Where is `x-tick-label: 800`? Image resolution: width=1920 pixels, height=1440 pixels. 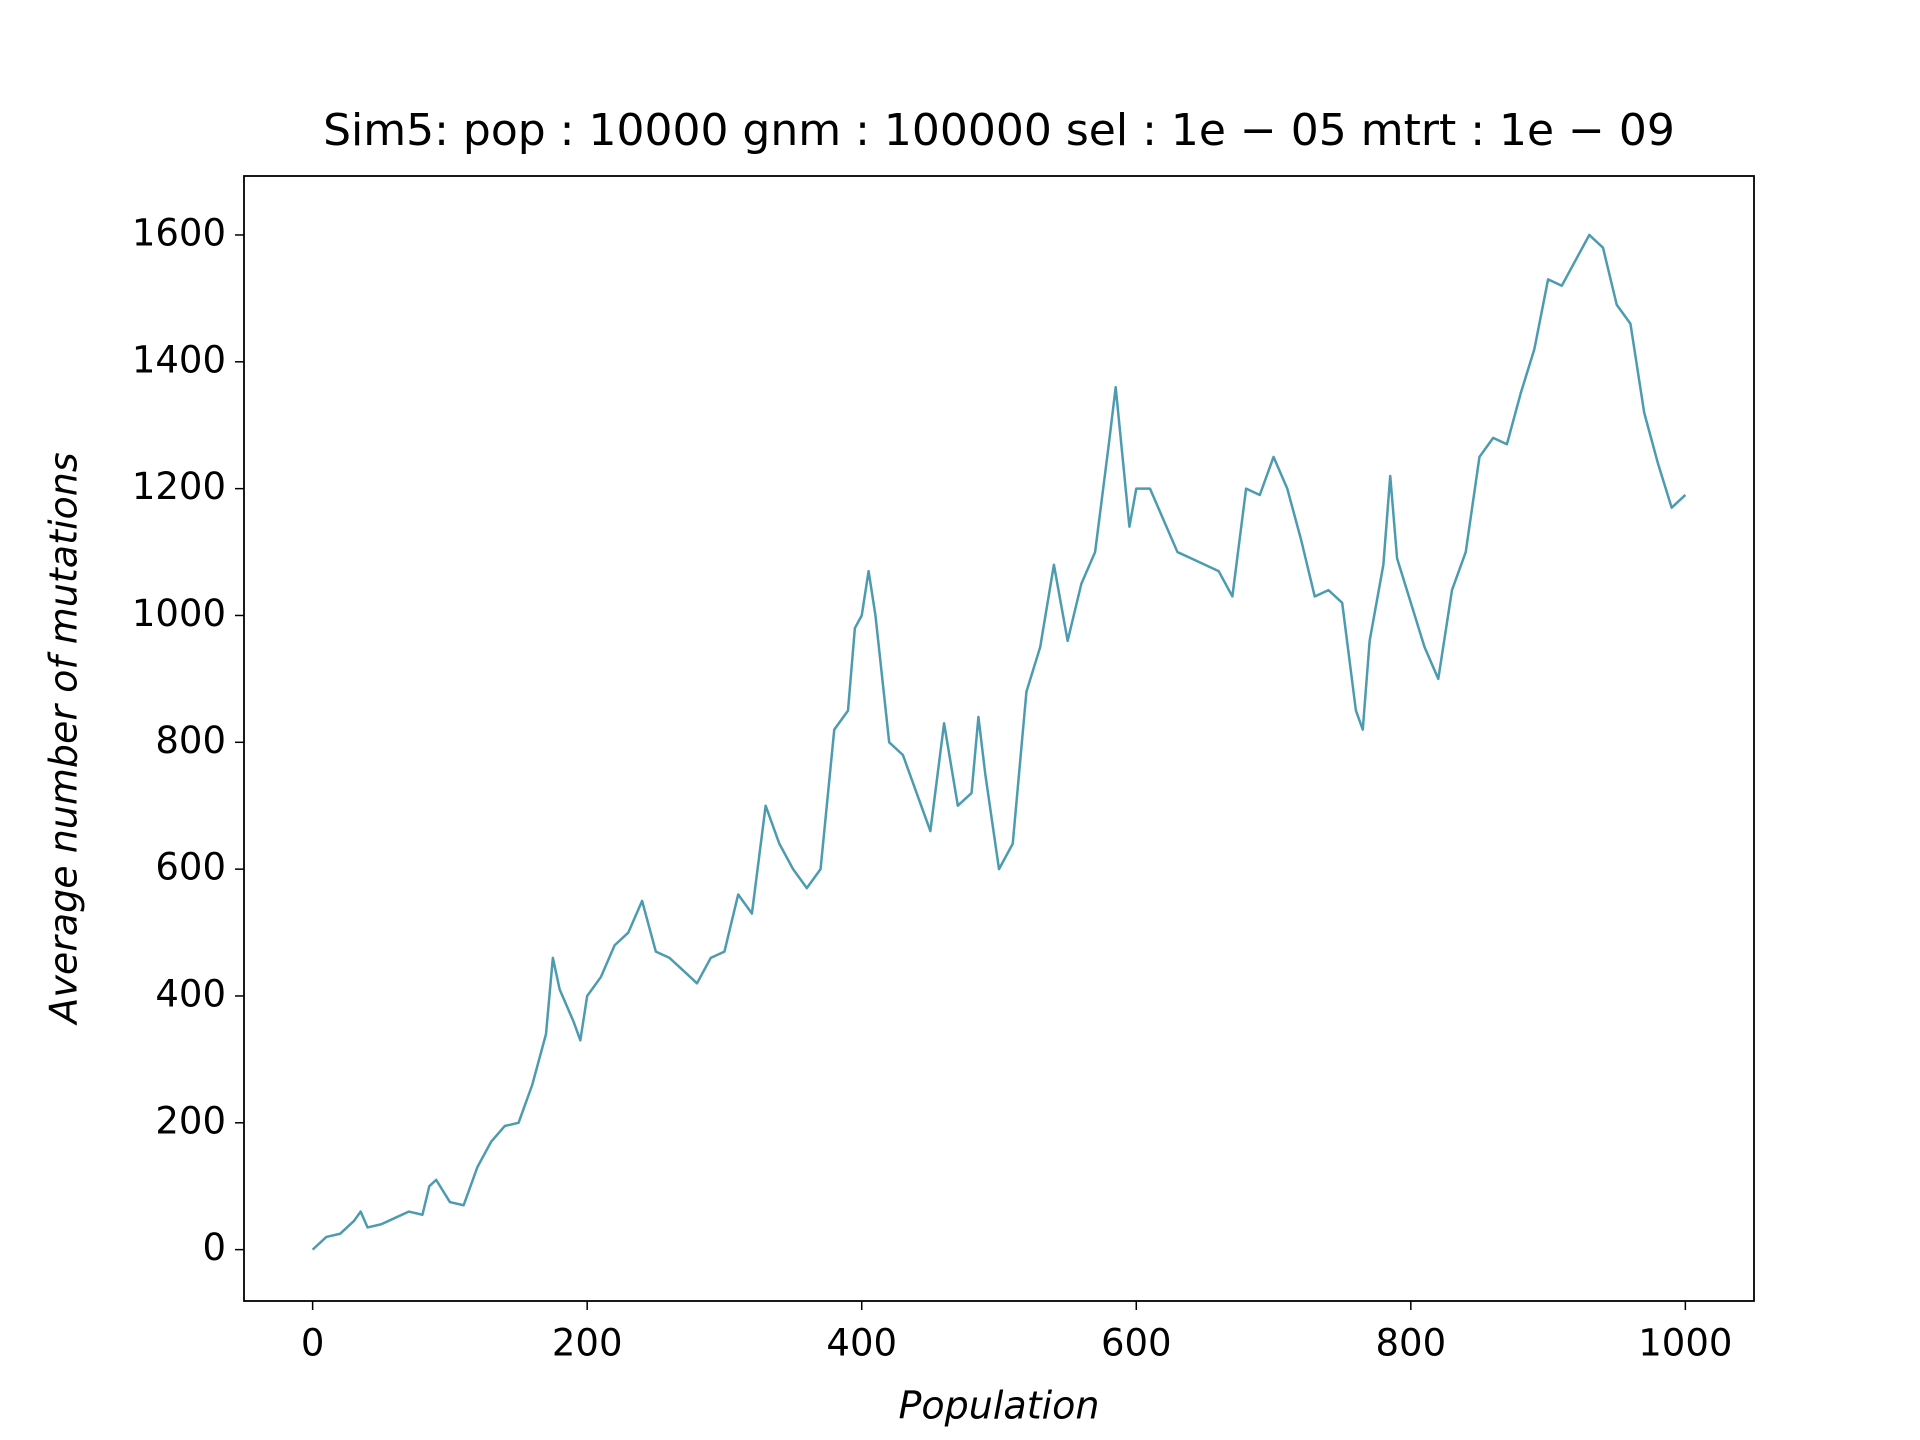 x-tick-label: 800 is located at coordinates (1411, 1343).